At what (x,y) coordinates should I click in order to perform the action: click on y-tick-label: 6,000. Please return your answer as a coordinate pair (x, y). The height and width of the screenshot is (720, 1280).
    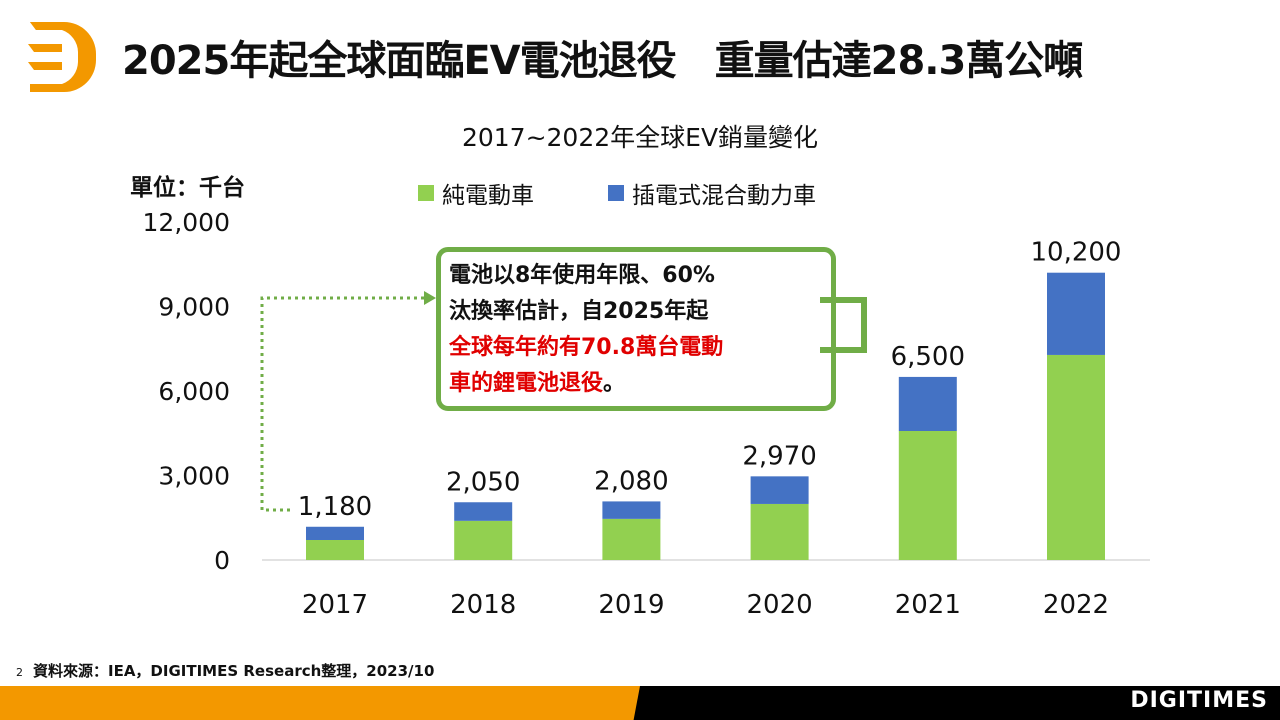
    Looking at the image, I should click on (194, 391).